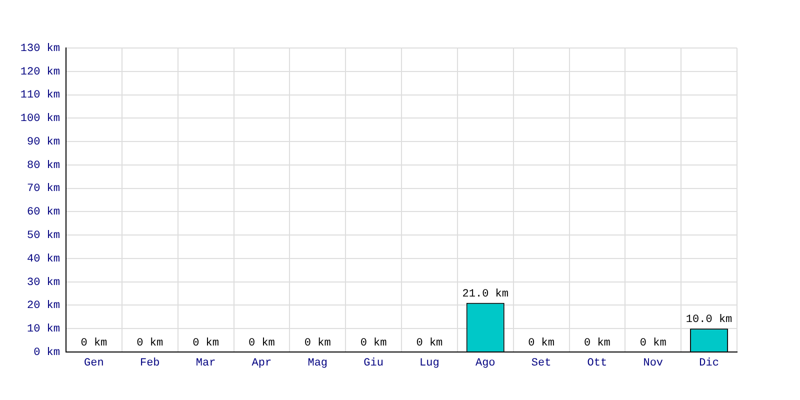 Image resolution: width=800 pixels, height=400 pixels. I want to click on y-tick-label: 0 km, so click(47, 352).